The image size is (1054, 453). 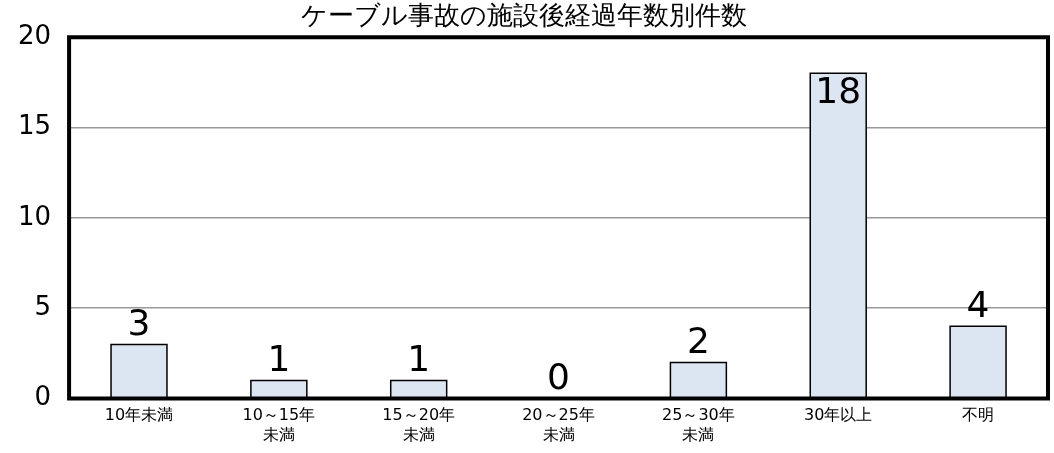 What do you see at coordinates (978, 415) in the screenshot?
I see `x-tick-label: 不明` at bounding box center [978, 415].